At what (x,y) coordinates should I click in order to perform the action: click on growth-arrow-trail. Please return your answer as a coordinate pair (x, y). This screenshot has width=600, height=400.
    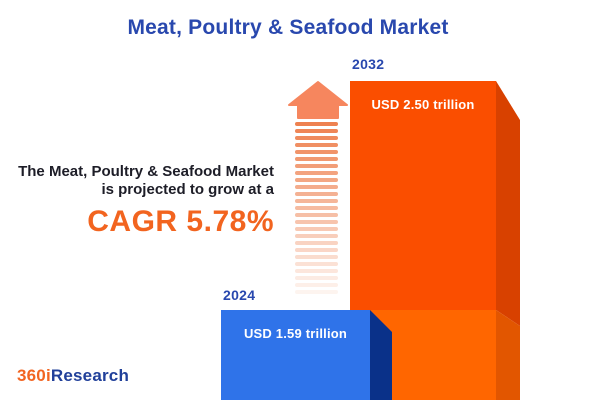
    Looking at the image, I should click on (316, 212).